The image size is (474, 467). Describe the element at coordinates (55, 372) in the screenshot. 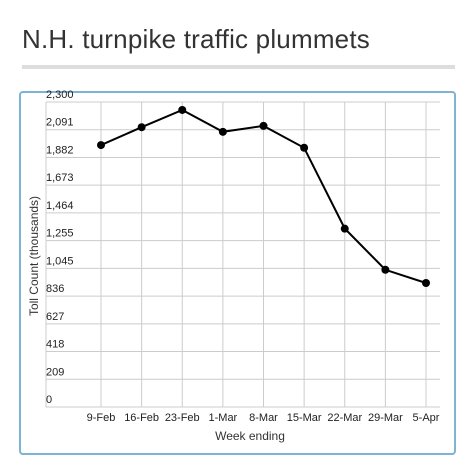

I see `y-tick-label: 209` at that location.